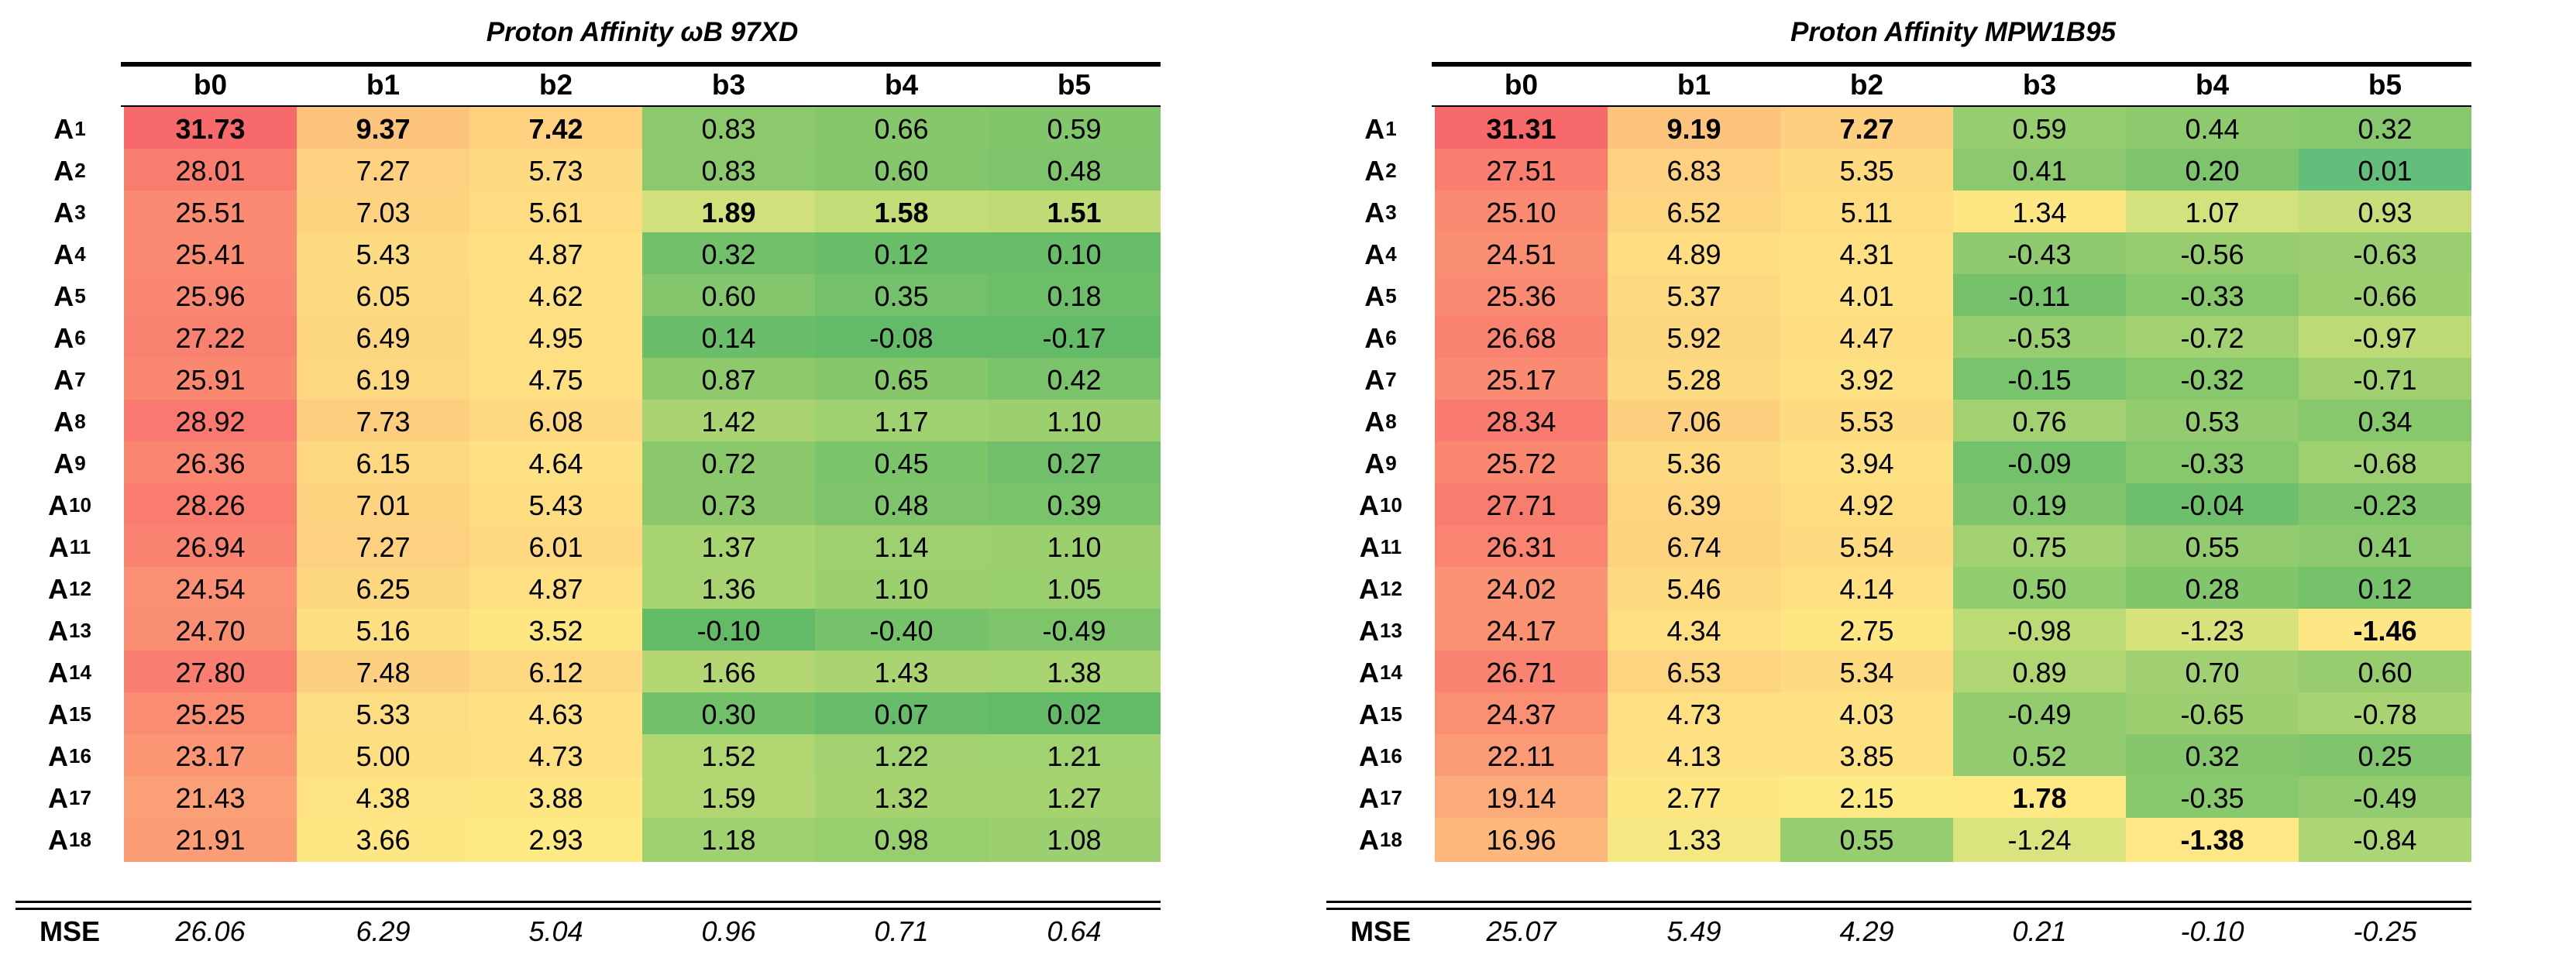 Image resolution: width=2576 pixels, height=958 pixels. What do you see at coordinates (1694, 840) in the screenshot?
I see `table-cell: 1.33` at bounding box center [1694, 840].